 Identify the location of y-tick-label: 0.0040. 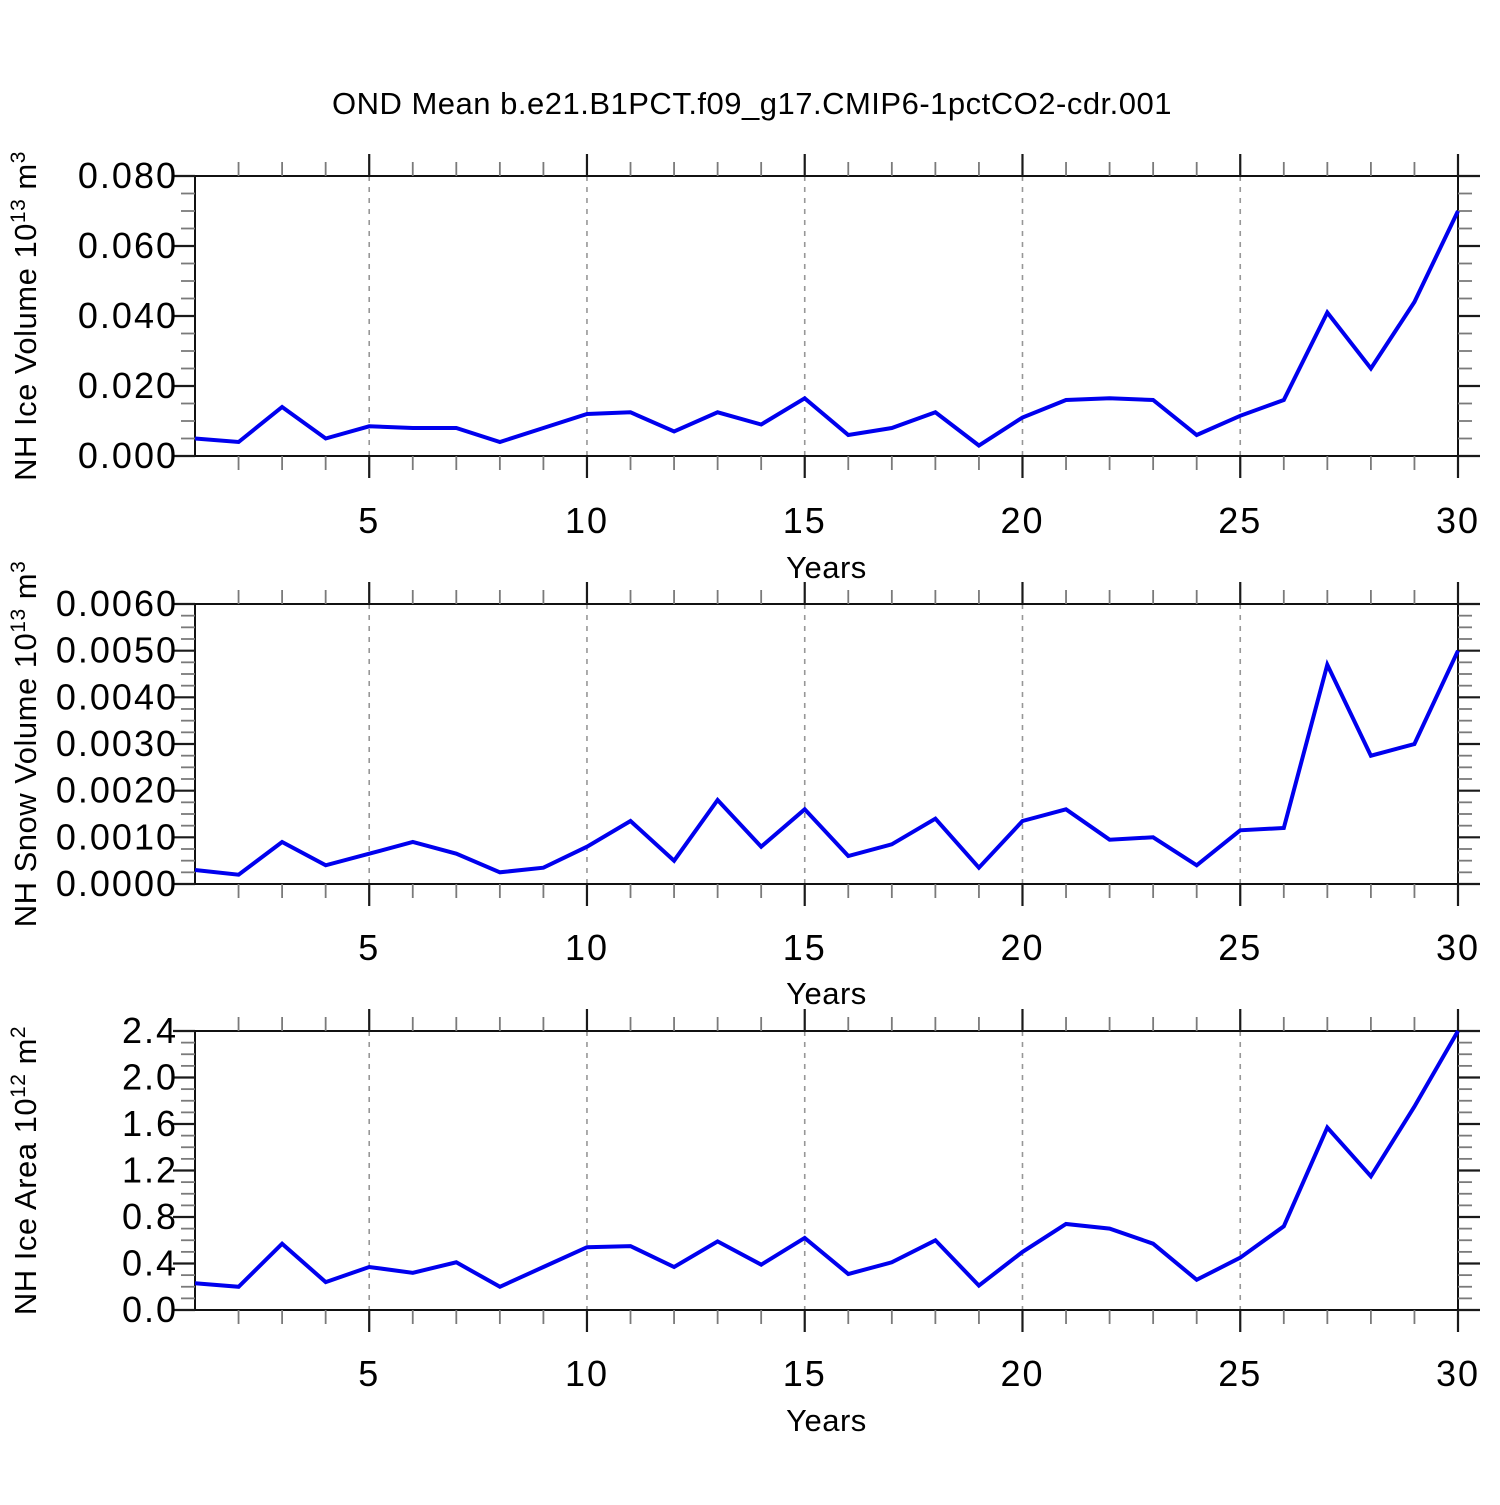
(117, 696).